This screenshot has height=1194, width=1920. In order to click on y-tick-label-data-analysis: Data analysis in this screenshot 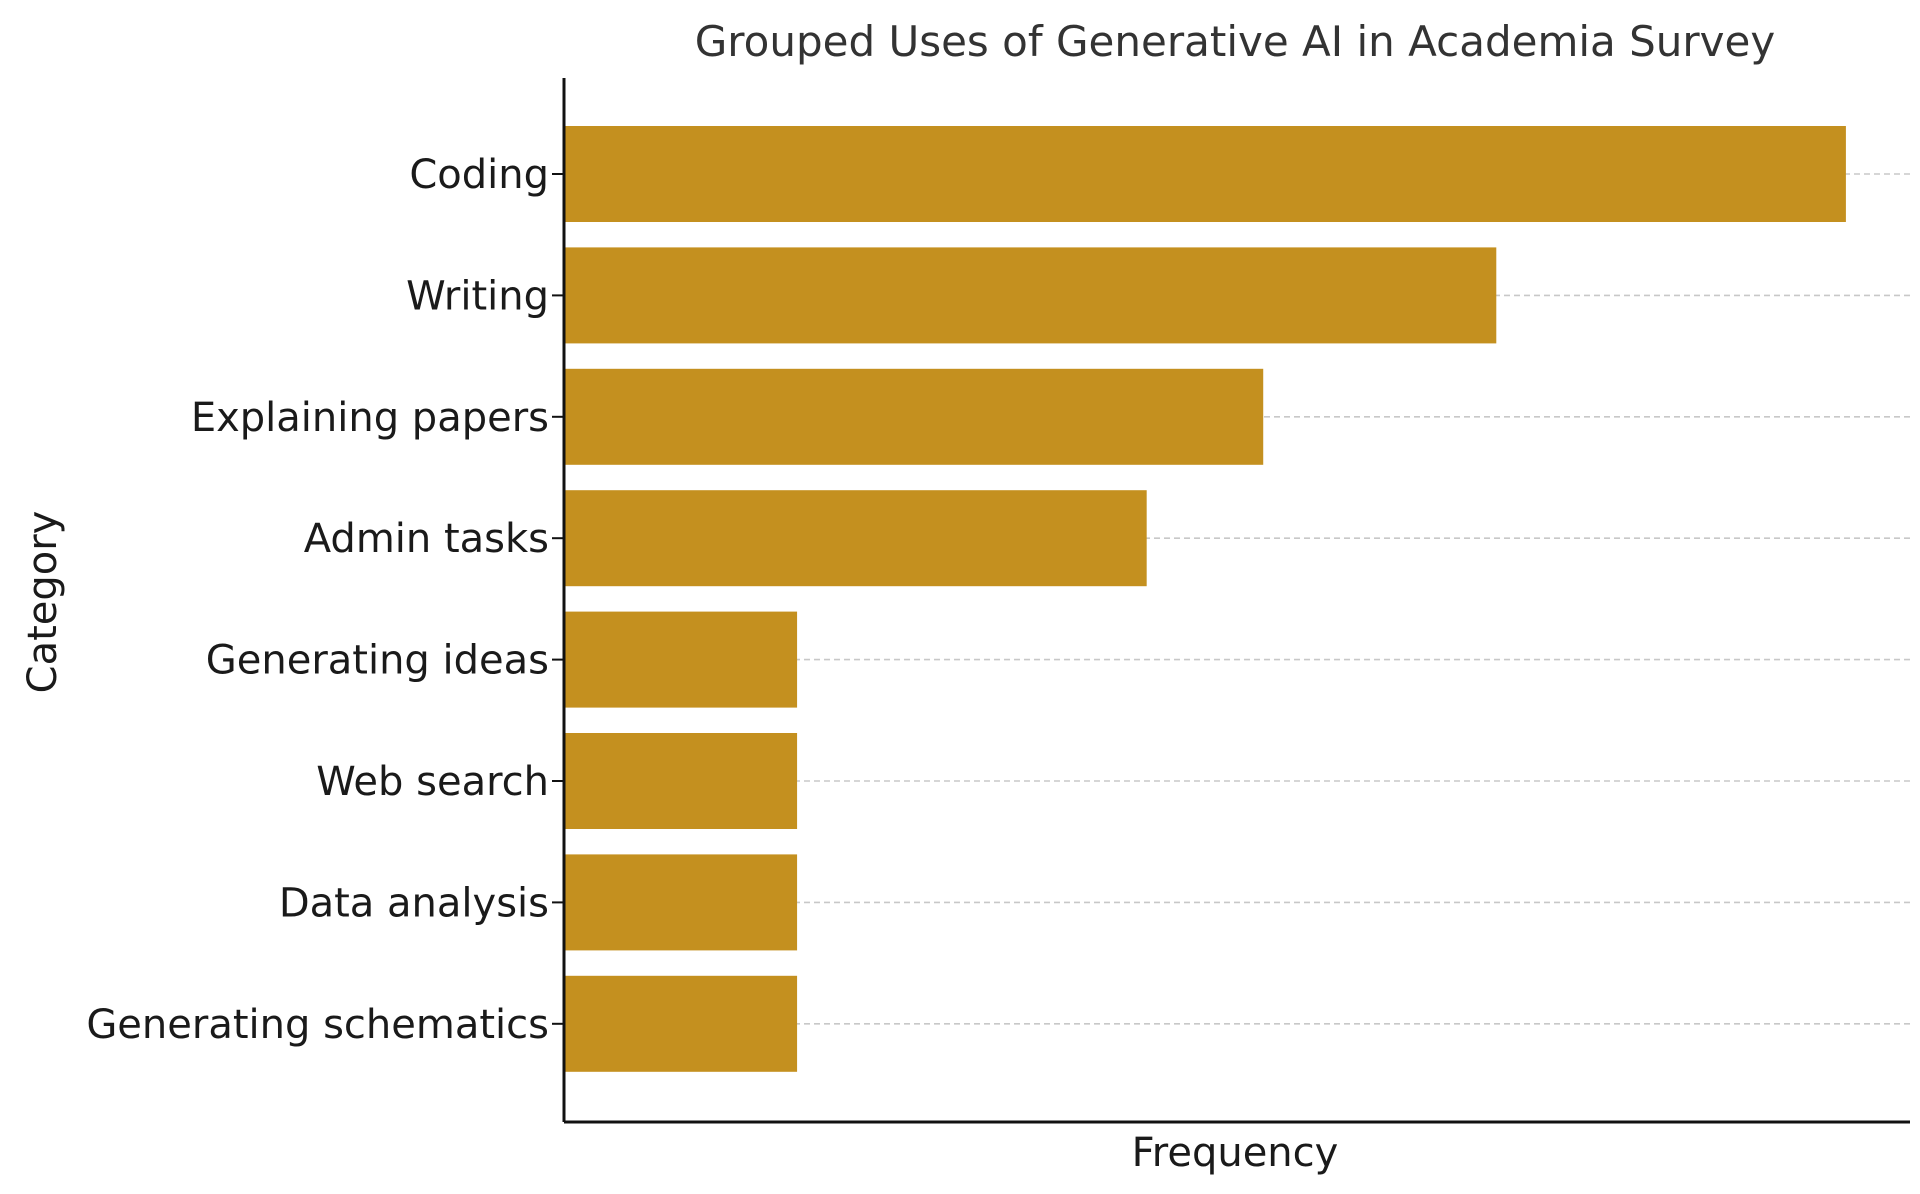, I will do `click(414, 903)`.